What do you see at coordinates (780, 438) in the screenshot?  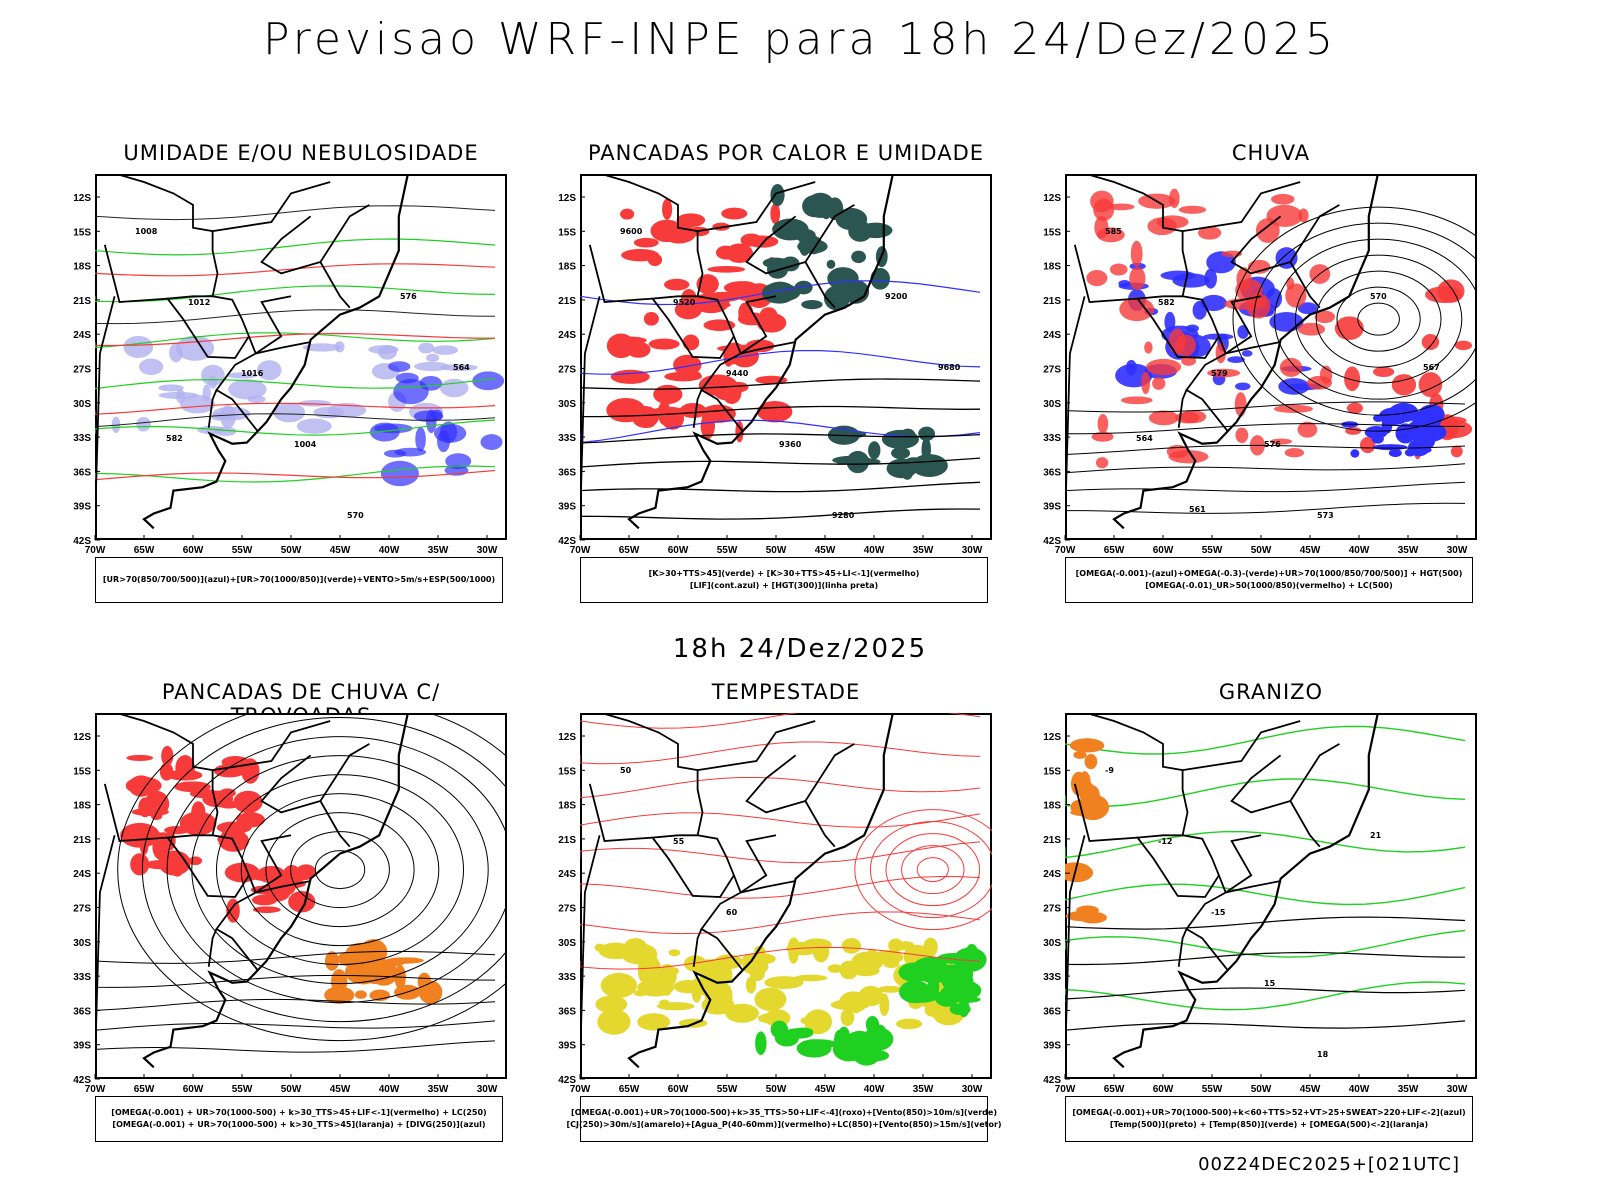 I see `hgt300-contour` at bounding box center [780, 438].